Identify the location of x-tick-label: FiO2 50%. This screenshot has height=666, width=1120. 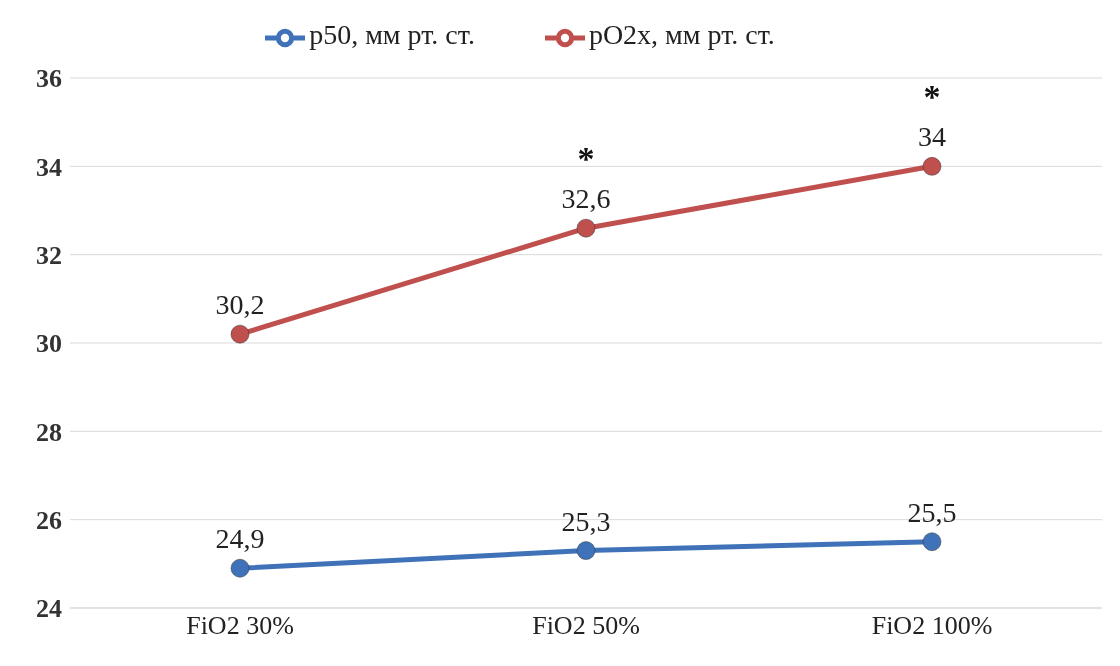
(586, 626).